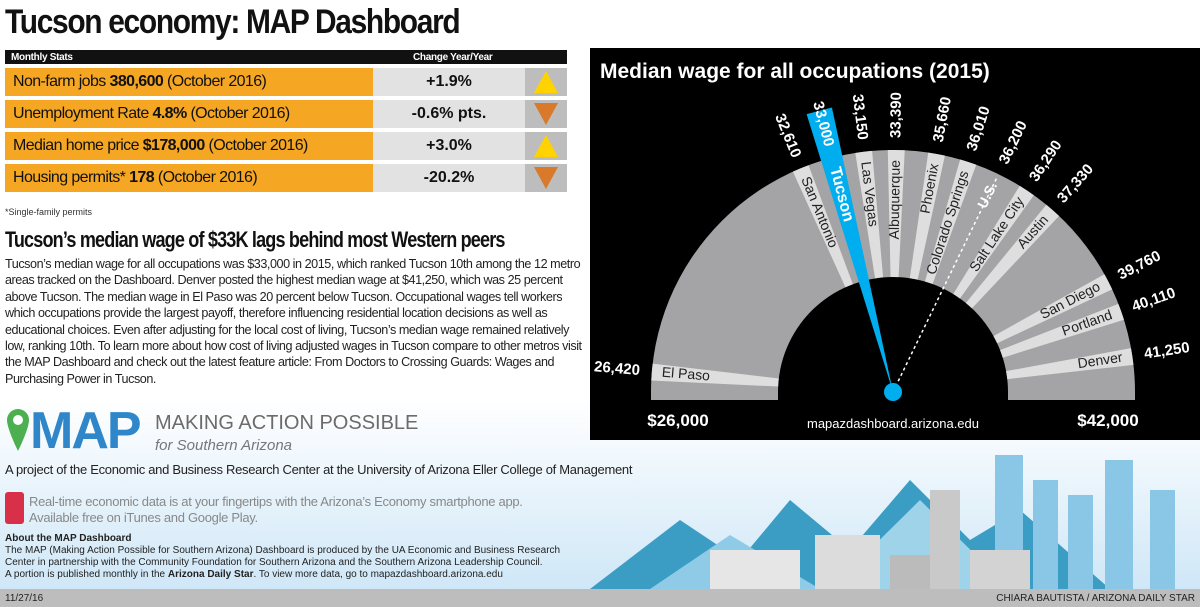 The width and height of the screenshot is (1200, 607). I want to click on gauge-base-left, so click(714, 396).